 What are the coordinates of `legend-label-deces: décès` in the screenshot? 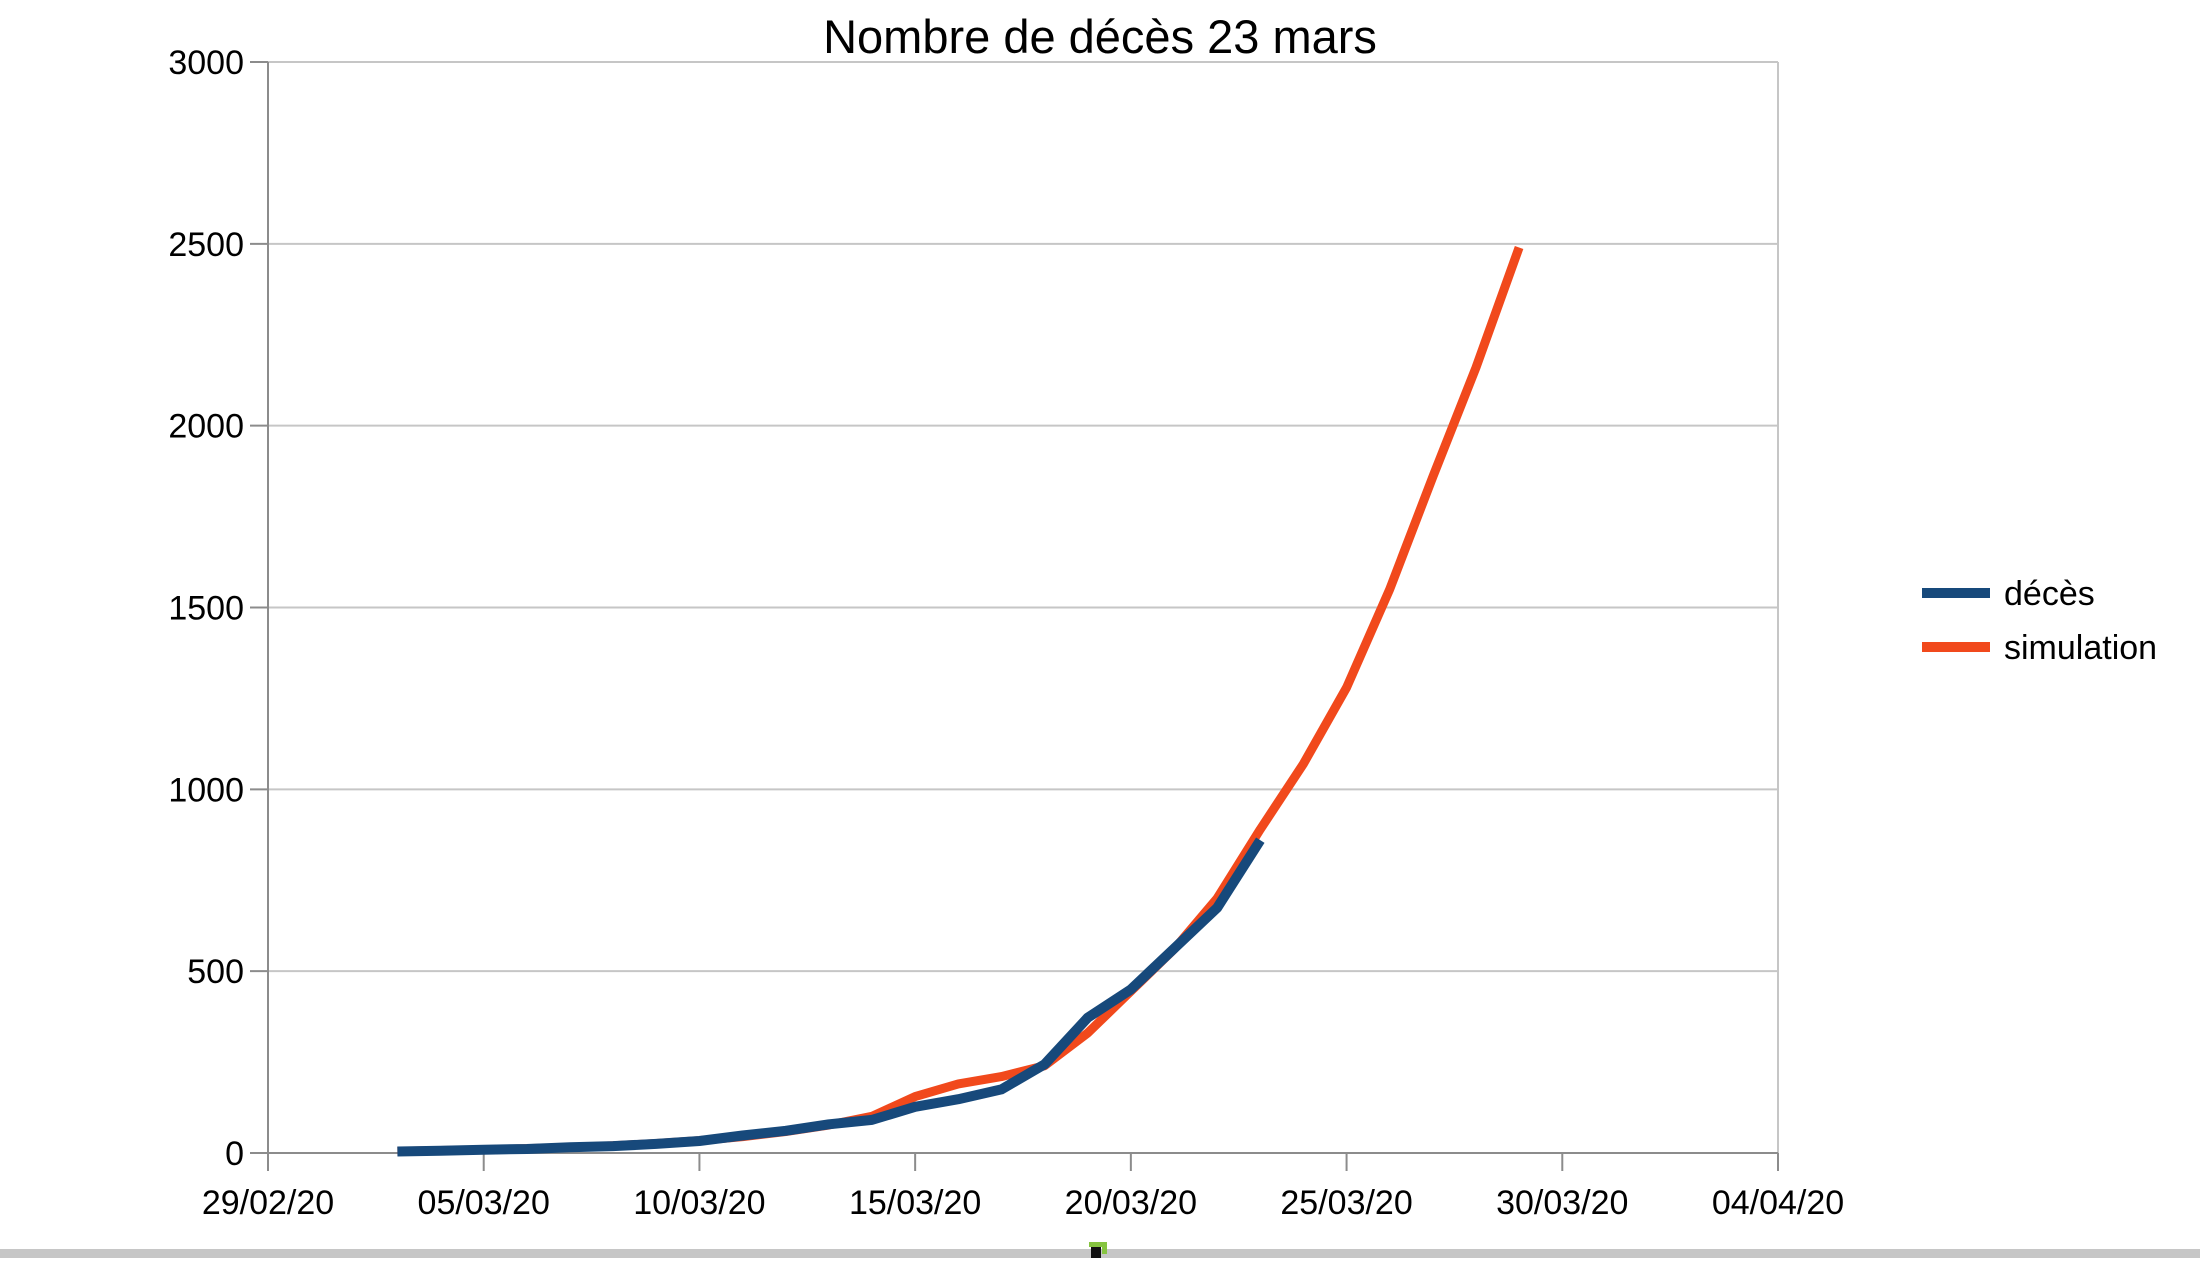 It's located at (2049, 594).